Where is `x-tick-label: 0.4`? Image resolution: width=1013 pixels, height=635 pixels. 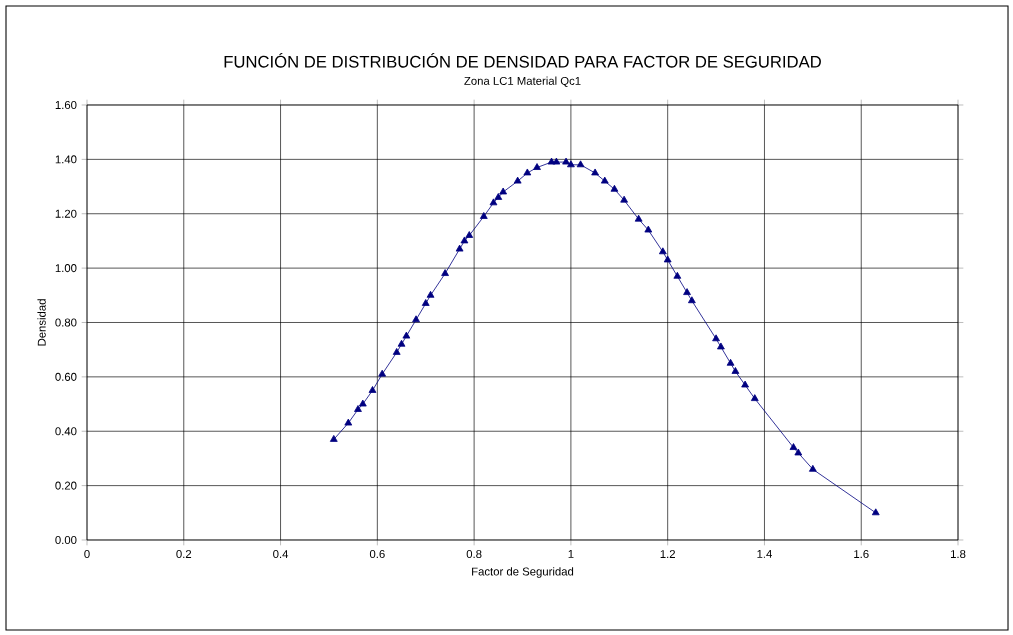
x-tick-label: 0.4 is located at coordinates (281, 554).